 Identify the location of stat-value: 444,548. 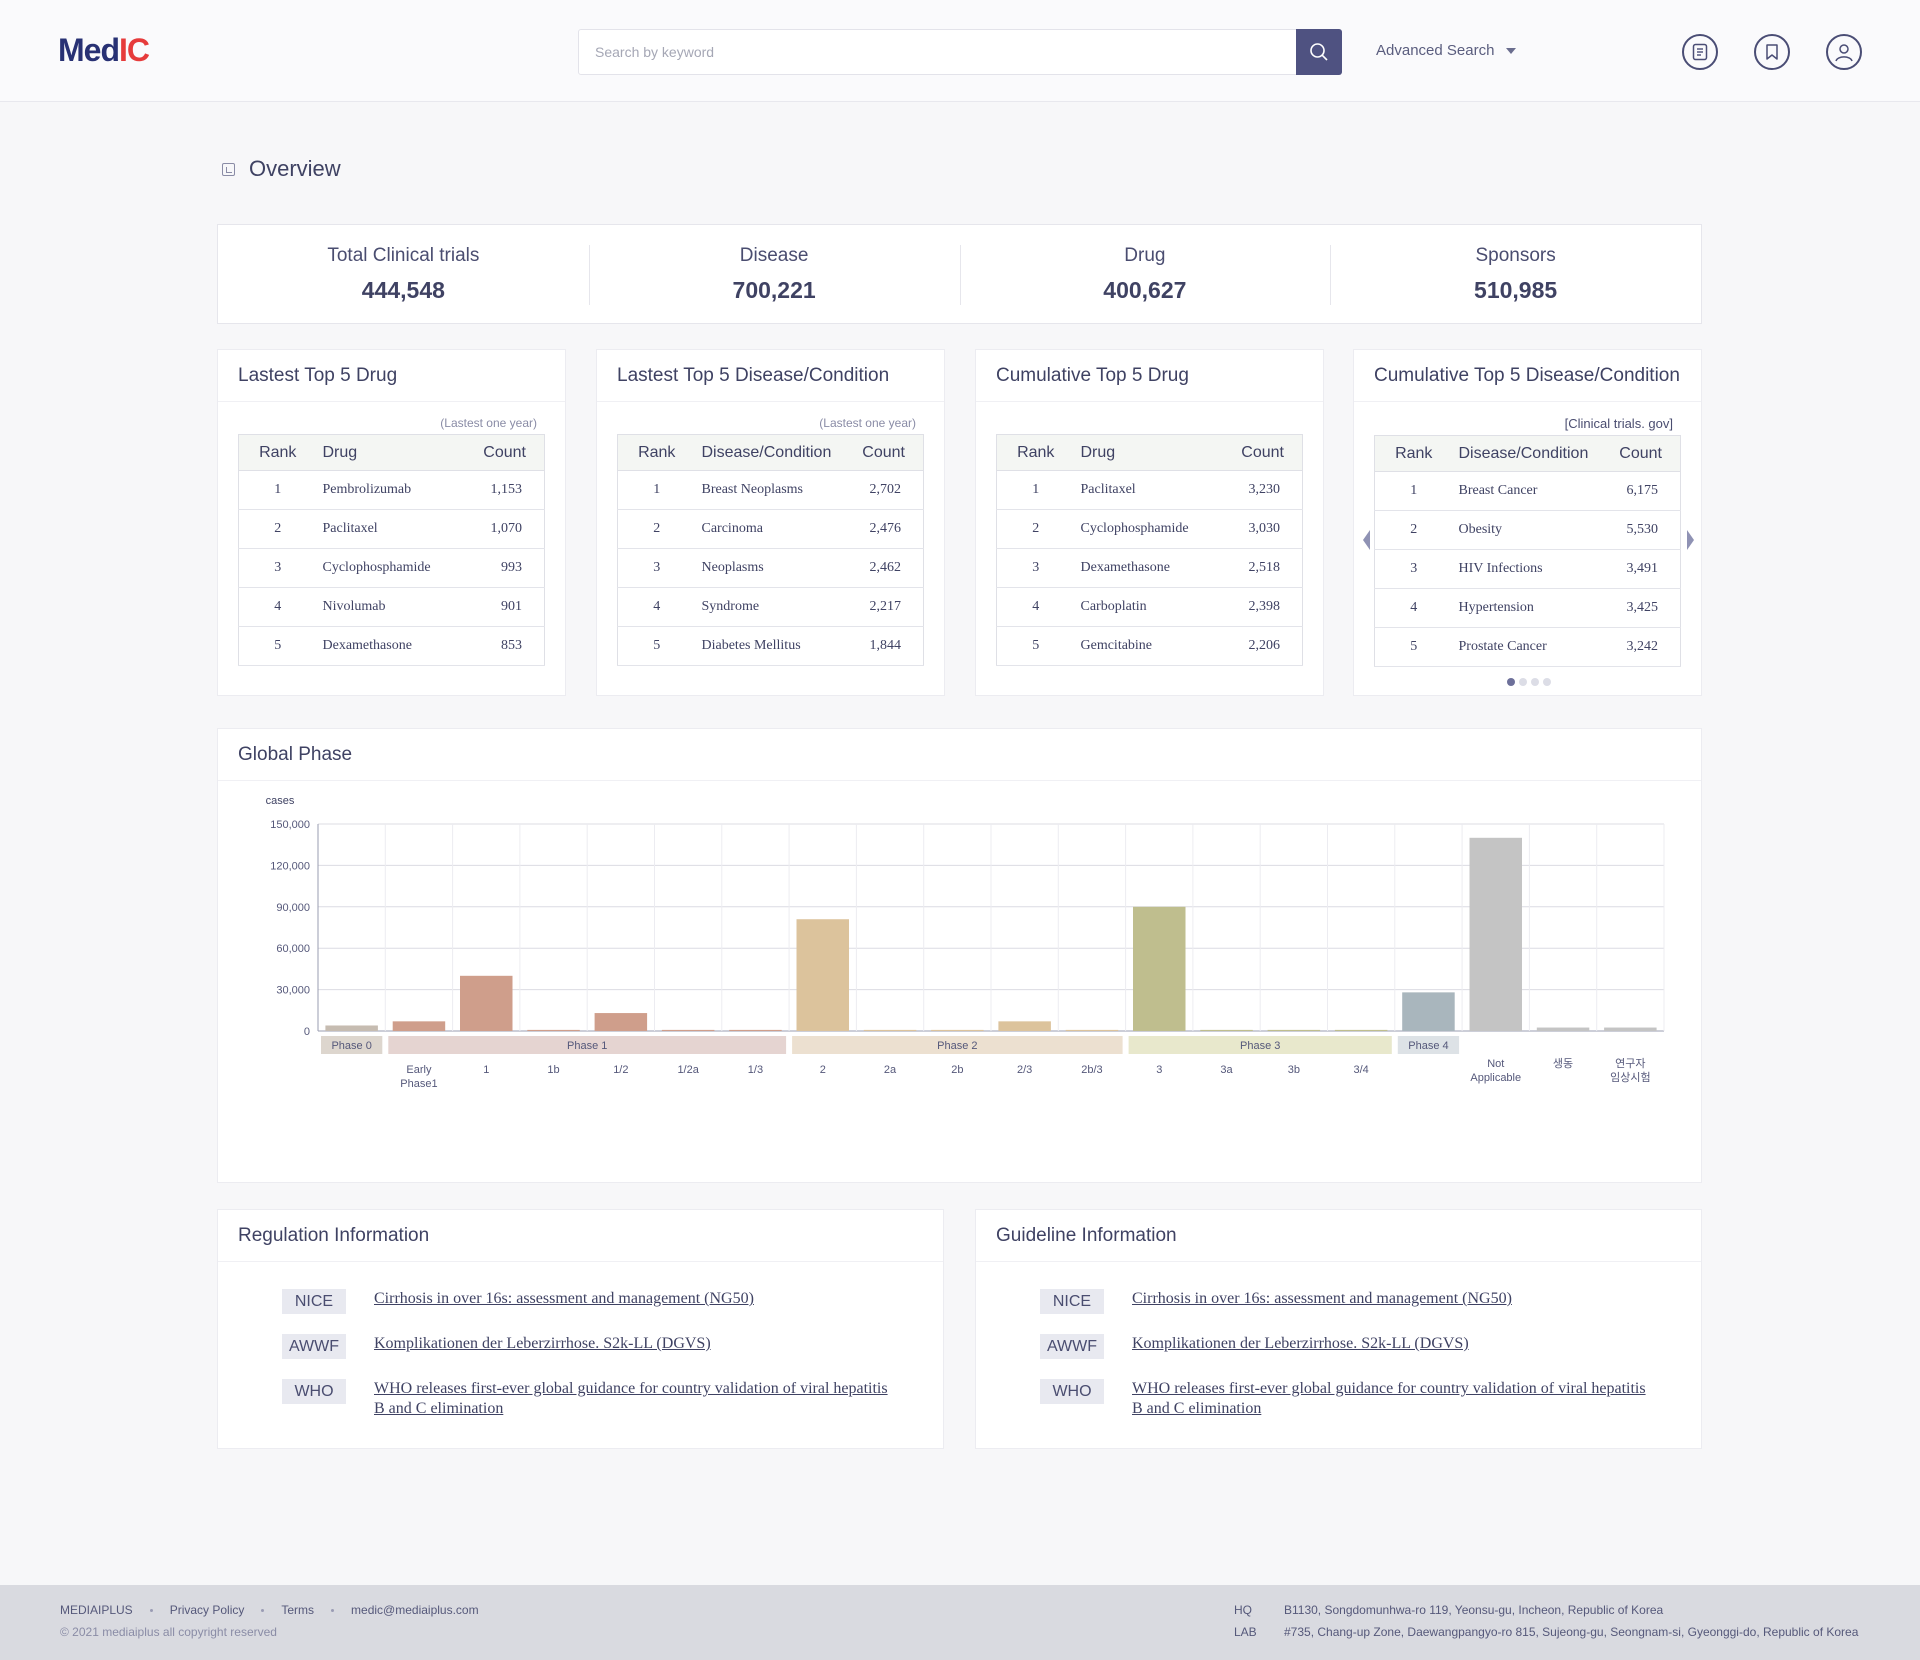
(403, 289).